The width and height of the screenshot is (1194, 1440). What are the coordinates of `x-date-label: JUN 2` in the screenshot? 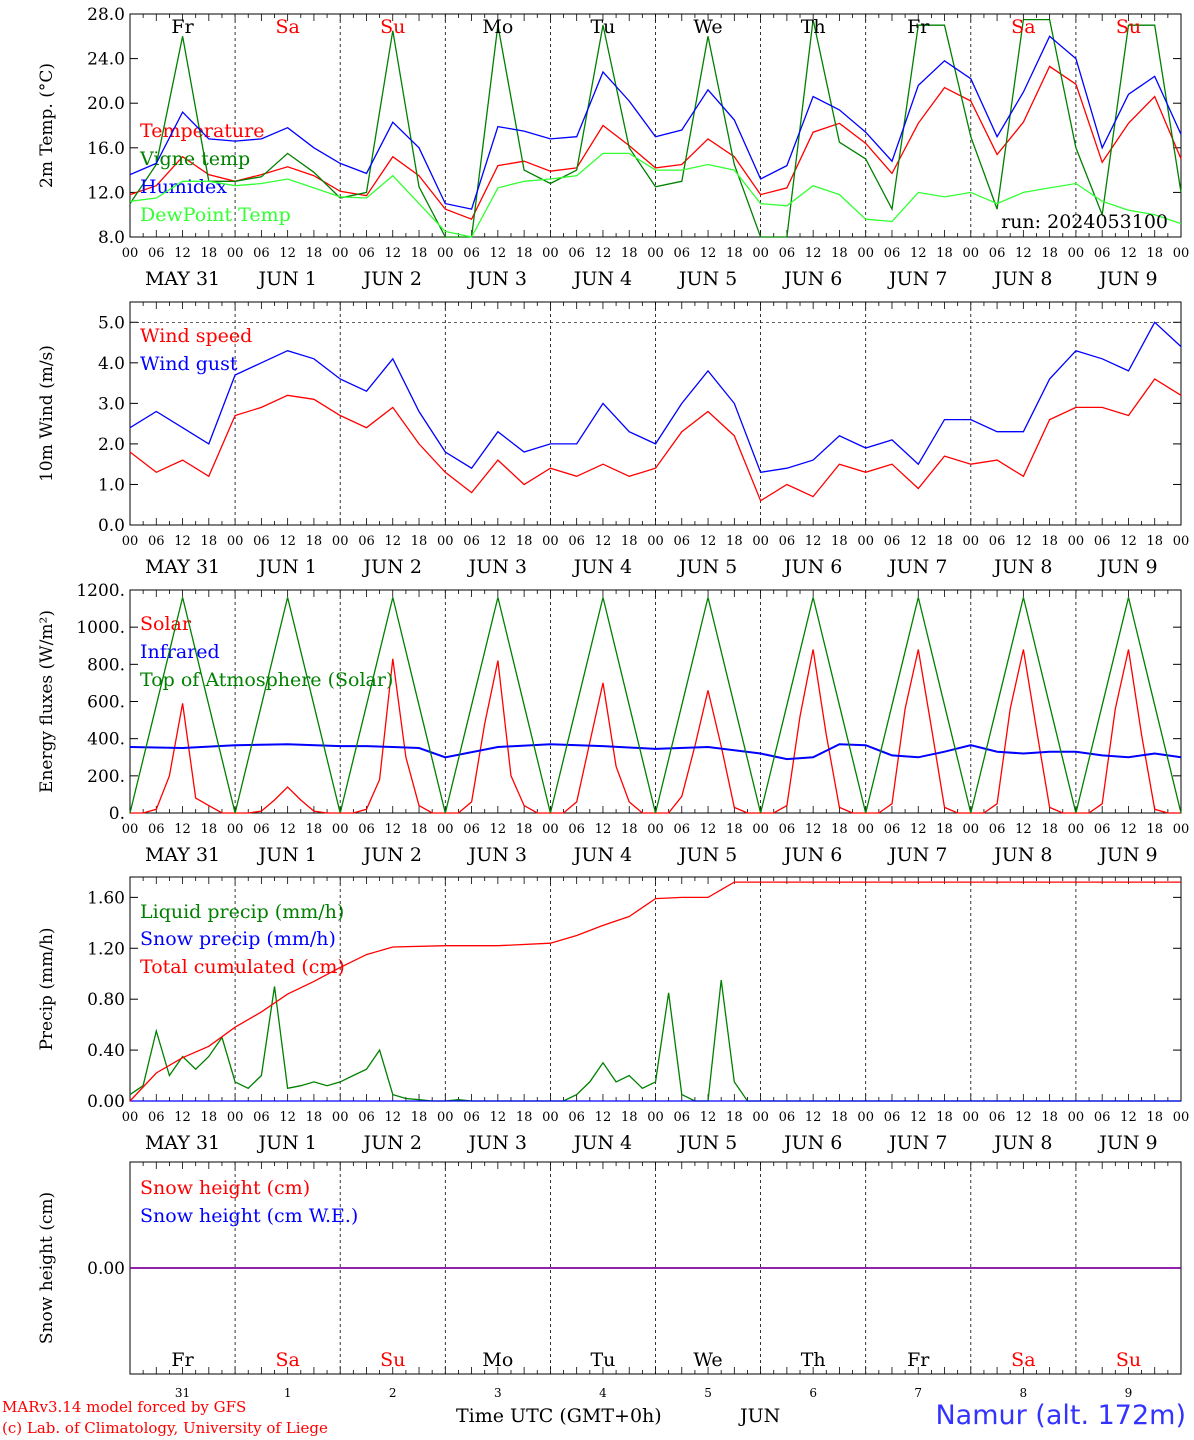 It's located at (392, 855).